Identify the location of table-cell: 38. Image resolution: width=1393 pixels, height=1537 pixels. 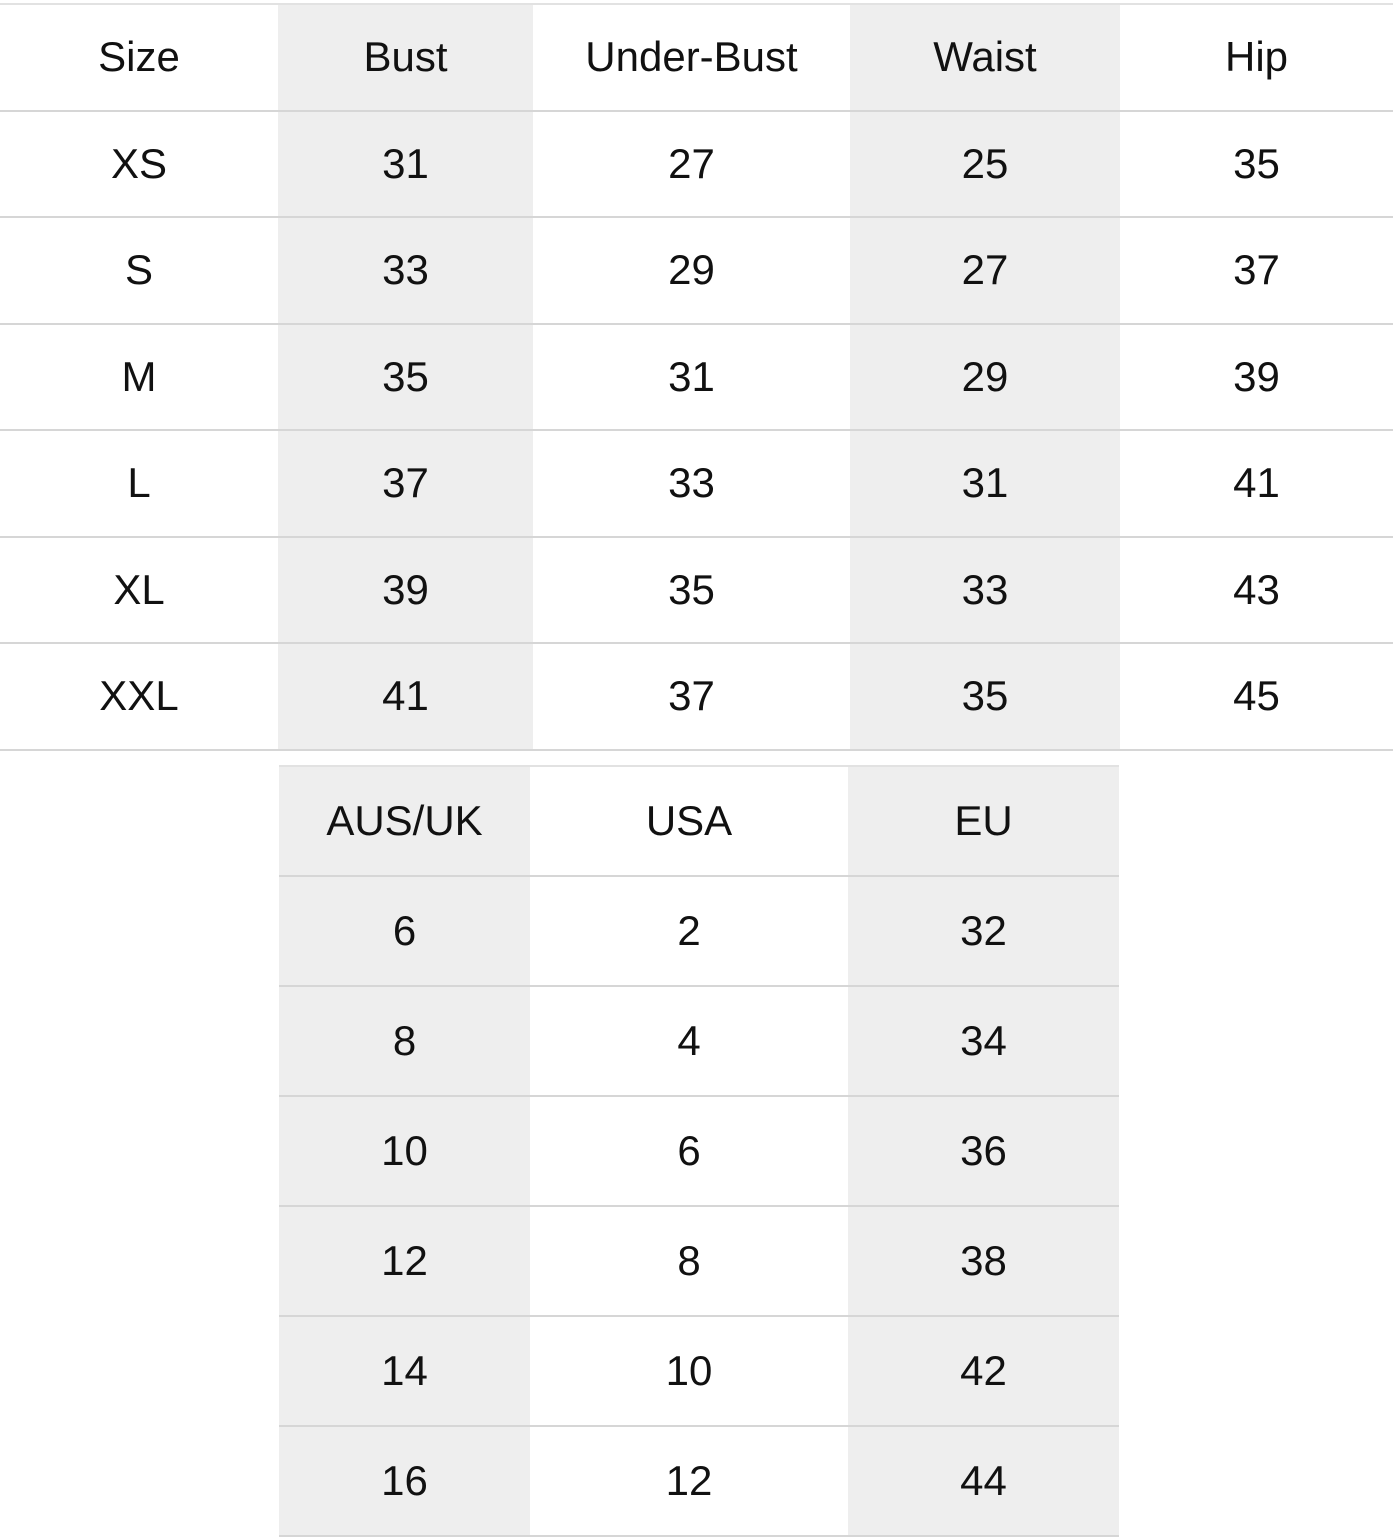
(983, 1261).